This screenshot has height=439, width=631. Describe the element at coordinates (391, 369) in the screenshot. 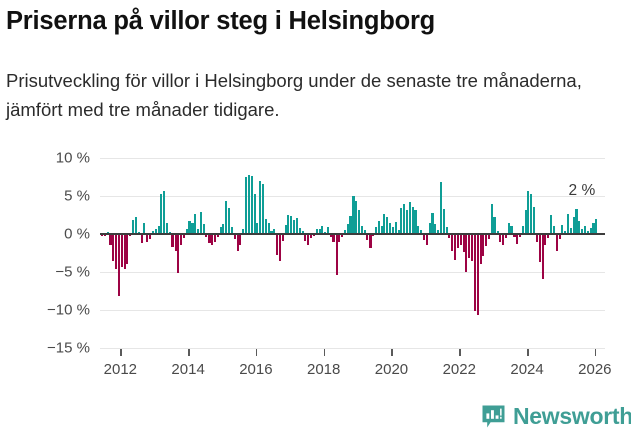

I see `x-axis-tick-label: 2020` at that location.